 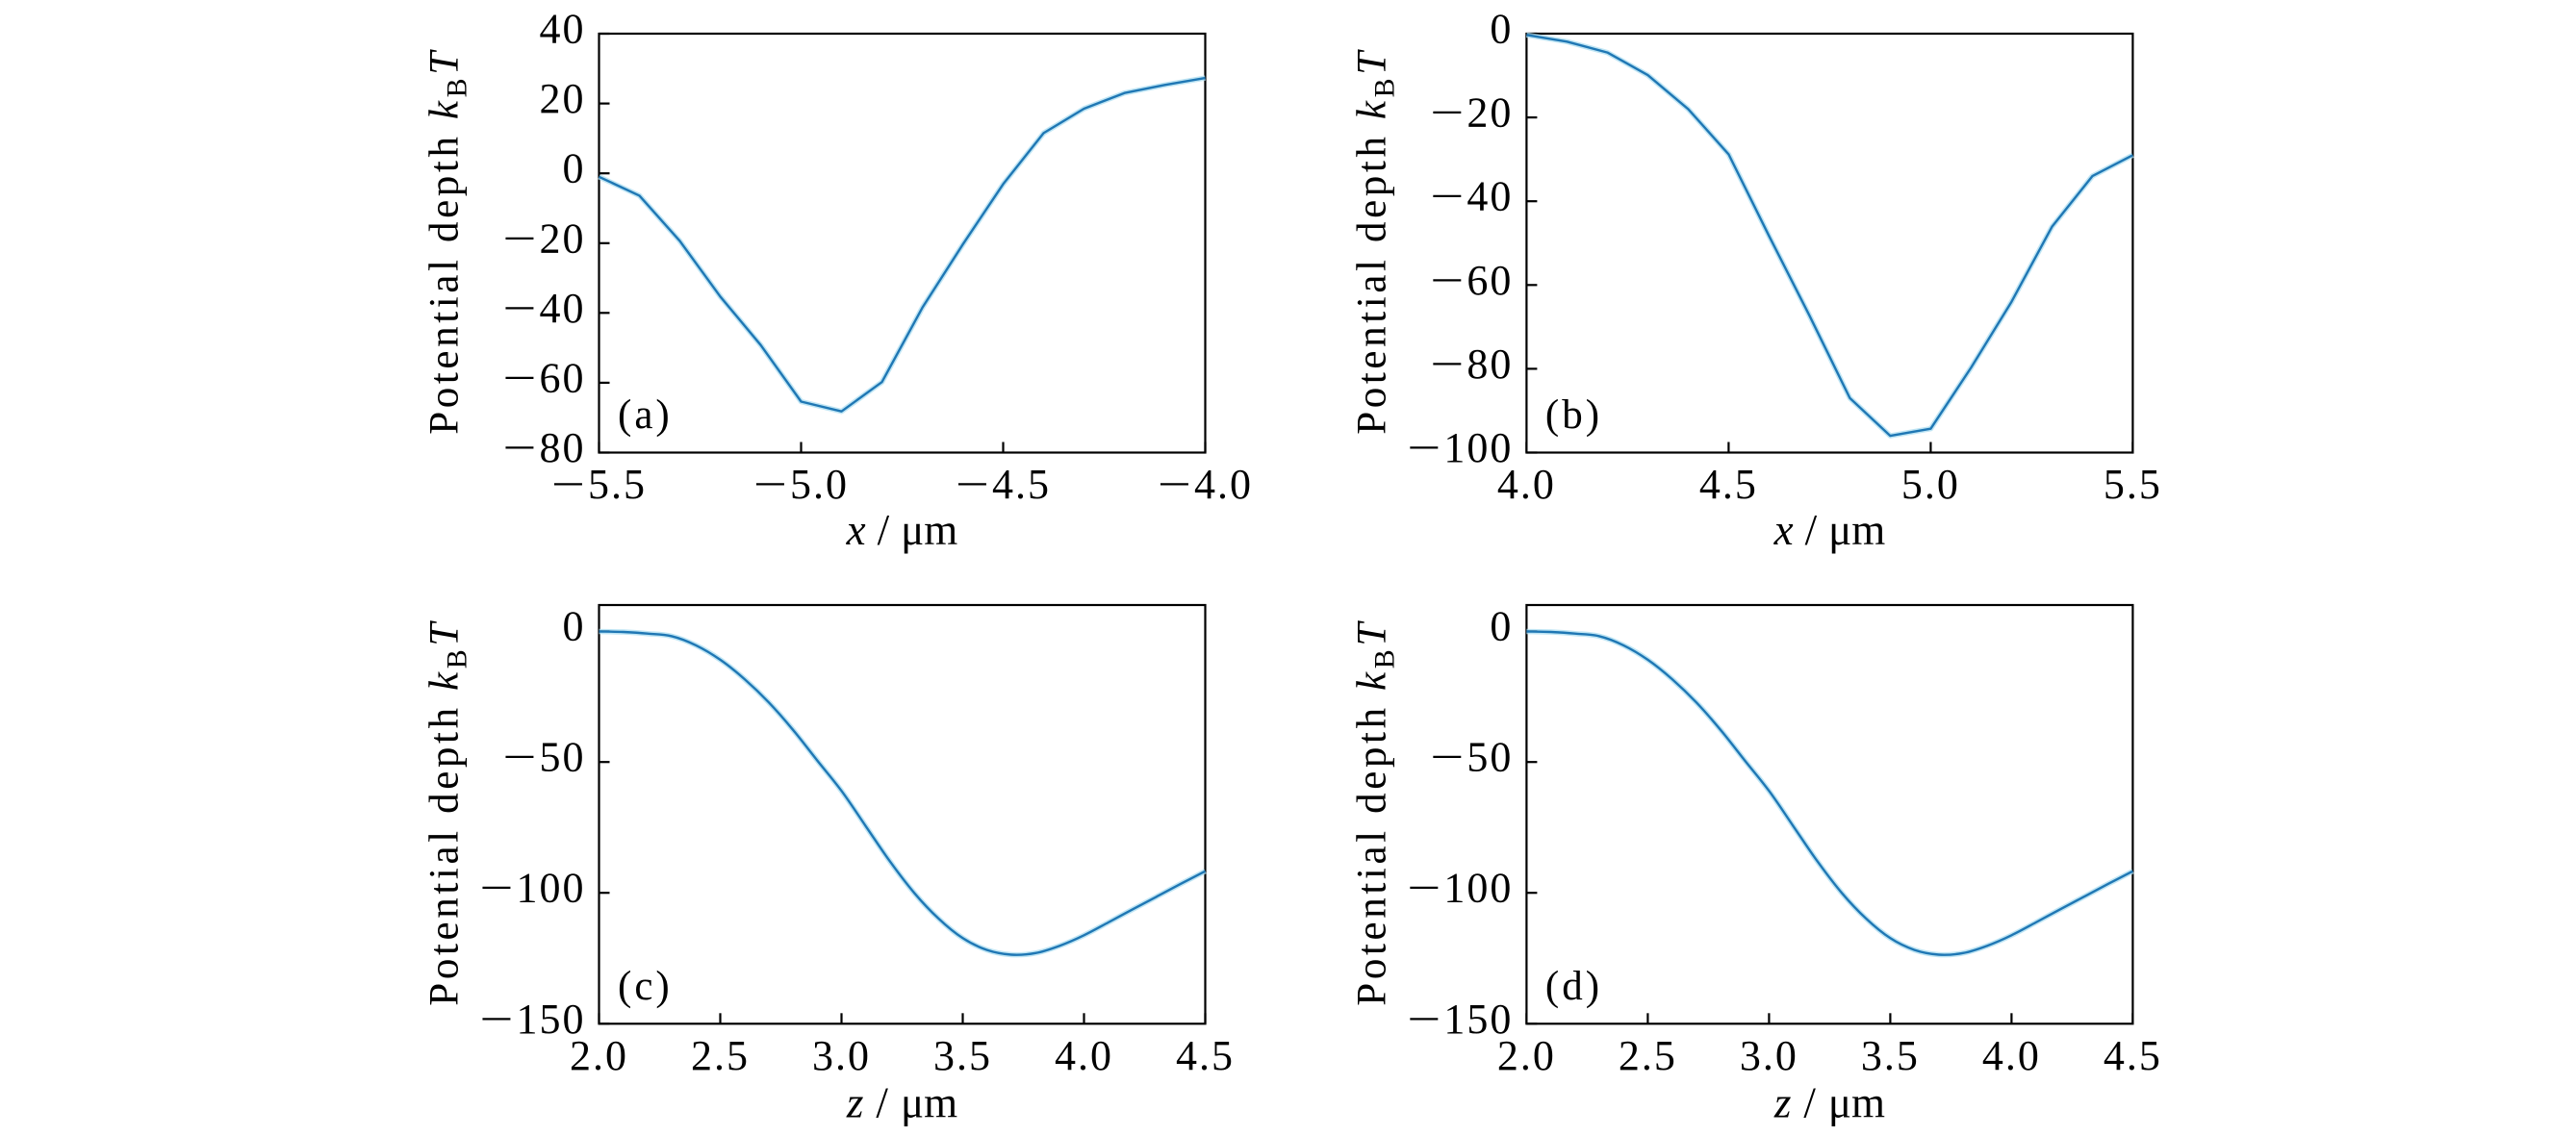 I want to click on svg-text: (c), so click(x=645, y=986).